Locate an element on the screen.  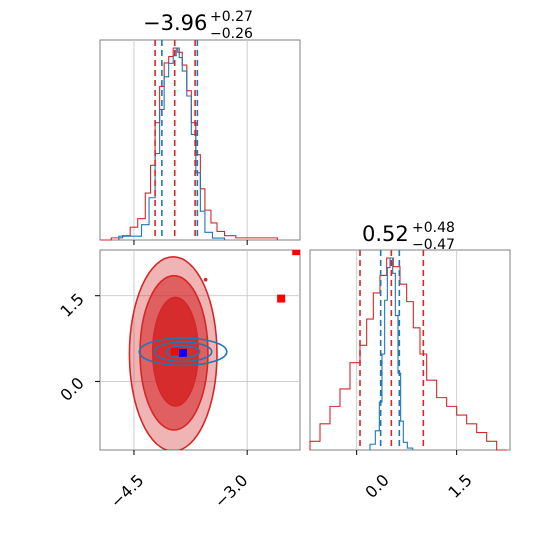
marginal-x-title-median: −3.96 is located at coordinates (175, 23).